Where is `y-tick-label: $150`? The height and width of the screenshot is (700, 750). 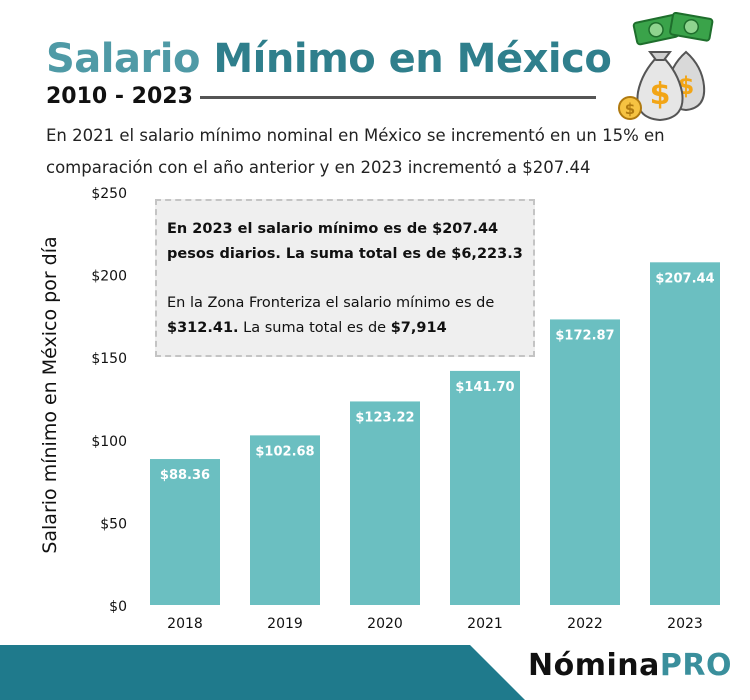 y-tick-label: $150 is located at coordinates (109, 359).